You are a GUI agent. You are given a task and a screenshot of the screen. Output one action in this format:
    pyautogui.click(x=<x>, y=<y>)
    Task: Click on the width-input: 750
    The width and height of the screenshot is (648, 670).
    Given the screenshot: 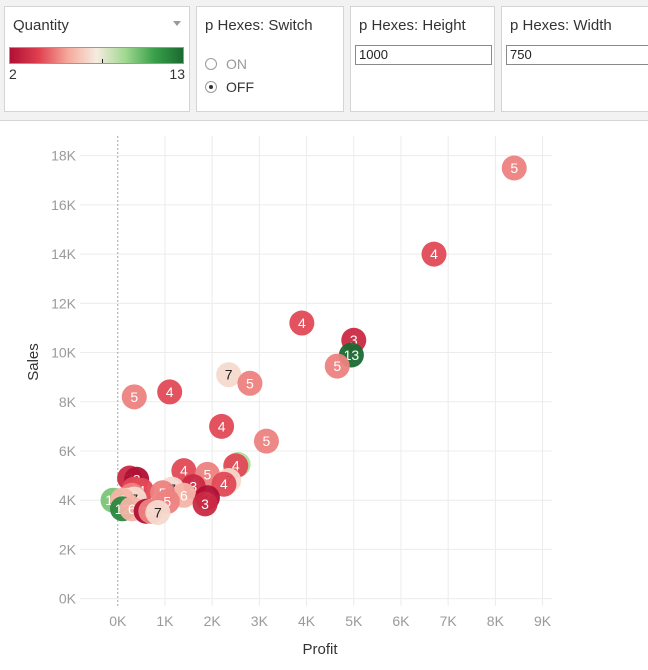 What is the action you would take?
    pyautogui.click(x=577, y=55)
    